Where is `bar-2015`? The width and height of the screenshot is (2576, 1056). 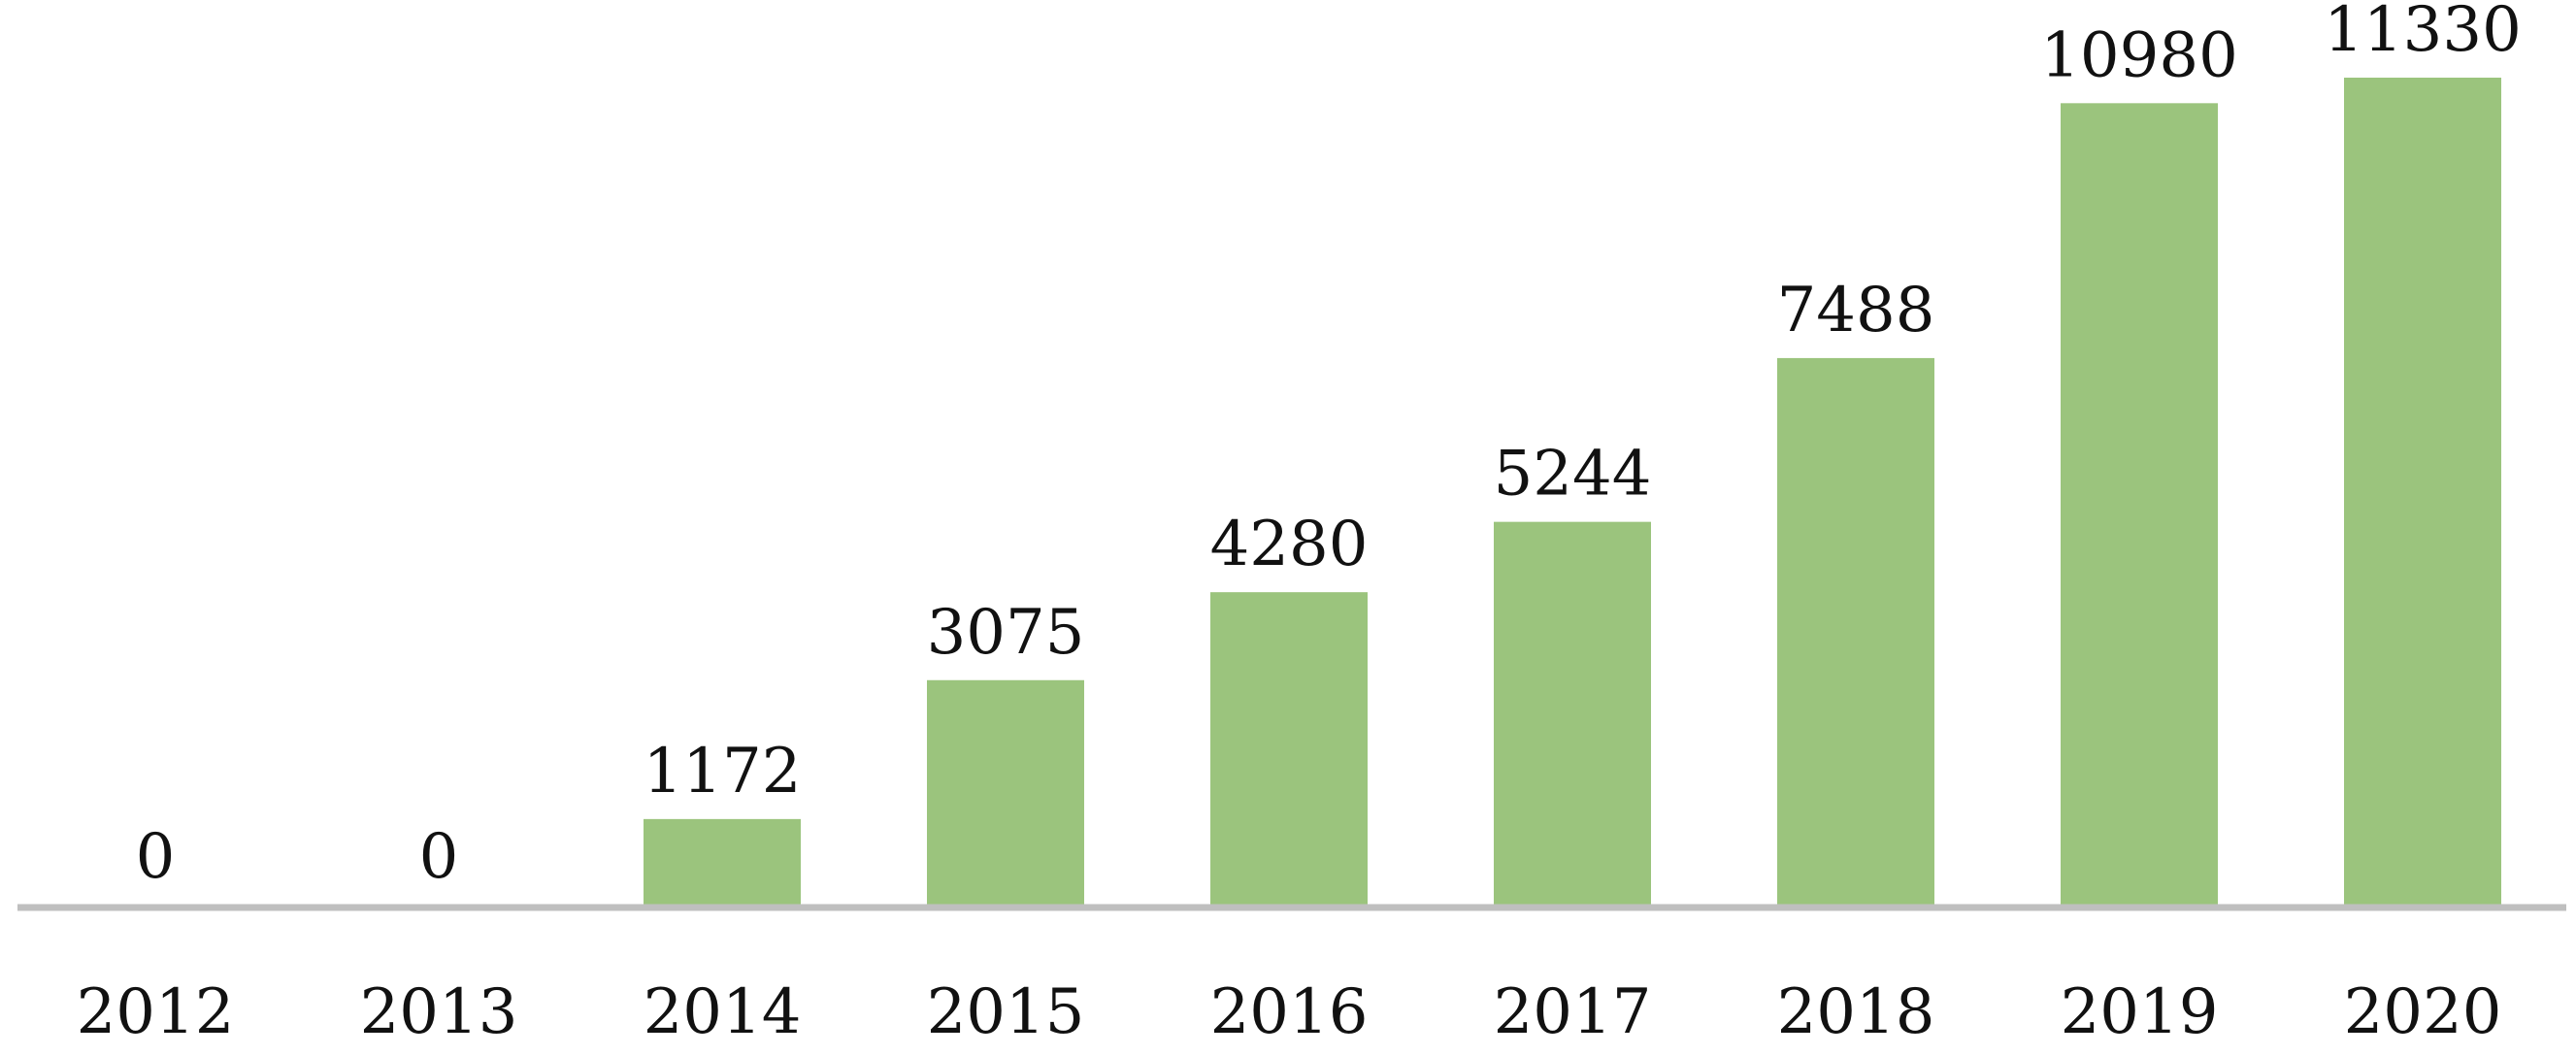
bar-2015 is located at coordinates (1005, 792).